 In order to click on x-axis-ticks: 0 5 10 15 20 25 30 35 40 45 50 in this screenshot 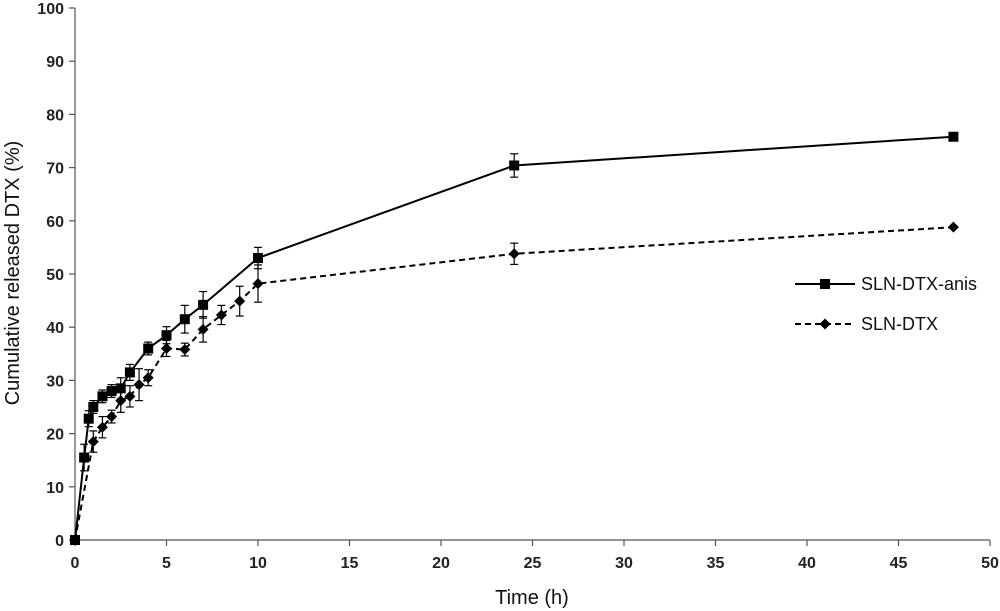, I will do `click(535, 556)`.